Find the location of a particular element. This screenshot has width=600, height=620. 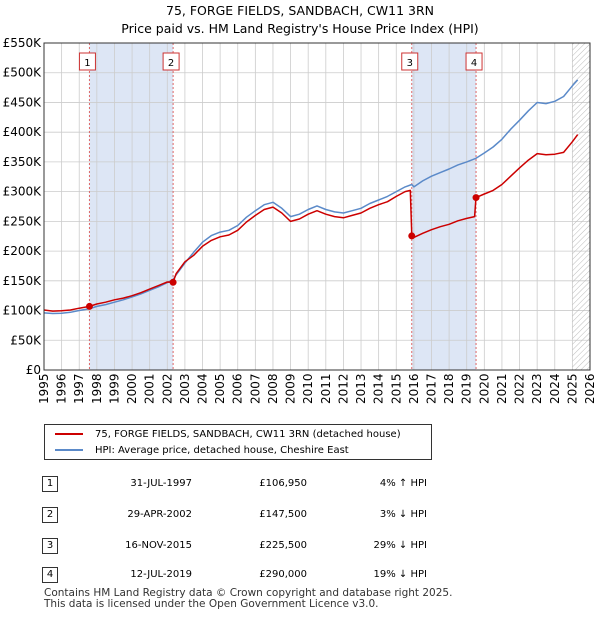

x-tick-label: 2025 is located at coordinates (572, 388).